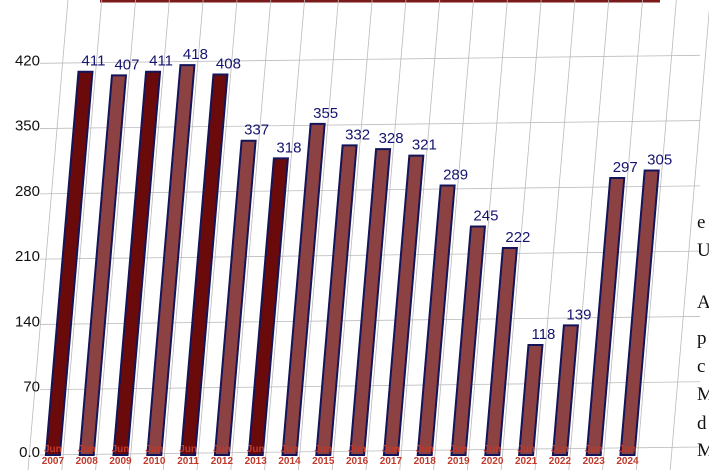  Describe the element at coordinates (289, 455) in the screenshot. I see `x-tick-label: Jun 2014` at that location.